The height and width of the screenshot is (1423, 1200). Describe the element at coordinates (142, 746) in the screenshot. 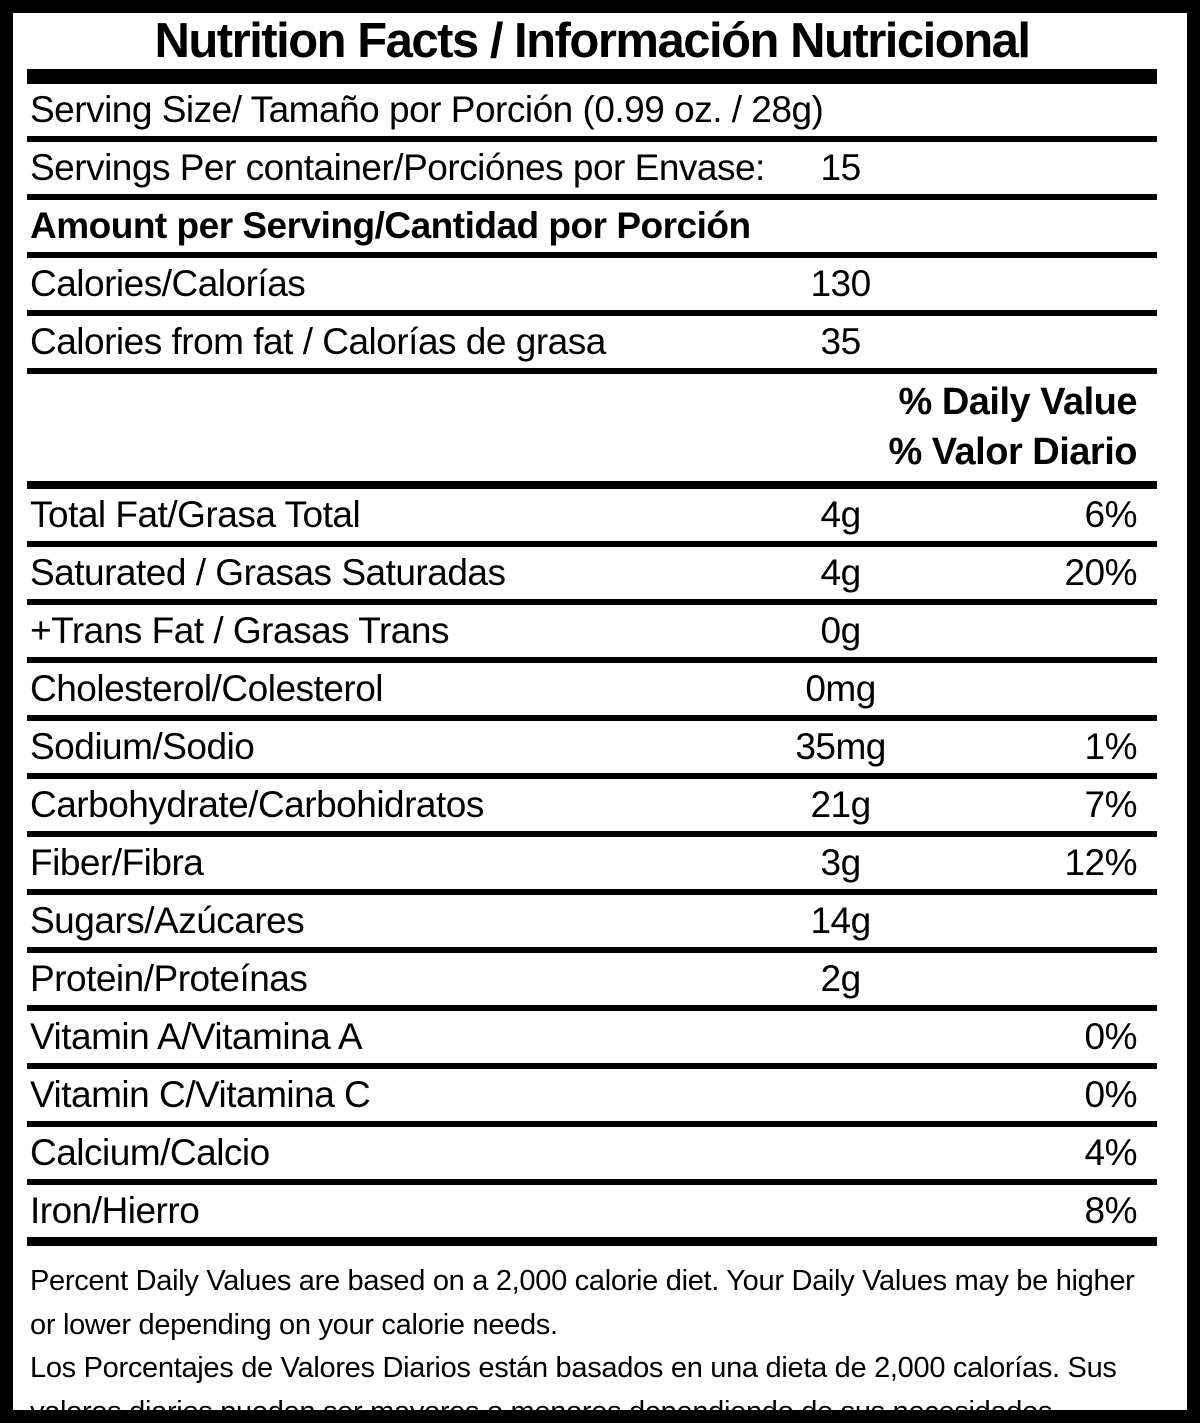

I see `nutrient-row-label: Sodium/Sodio` at that location.